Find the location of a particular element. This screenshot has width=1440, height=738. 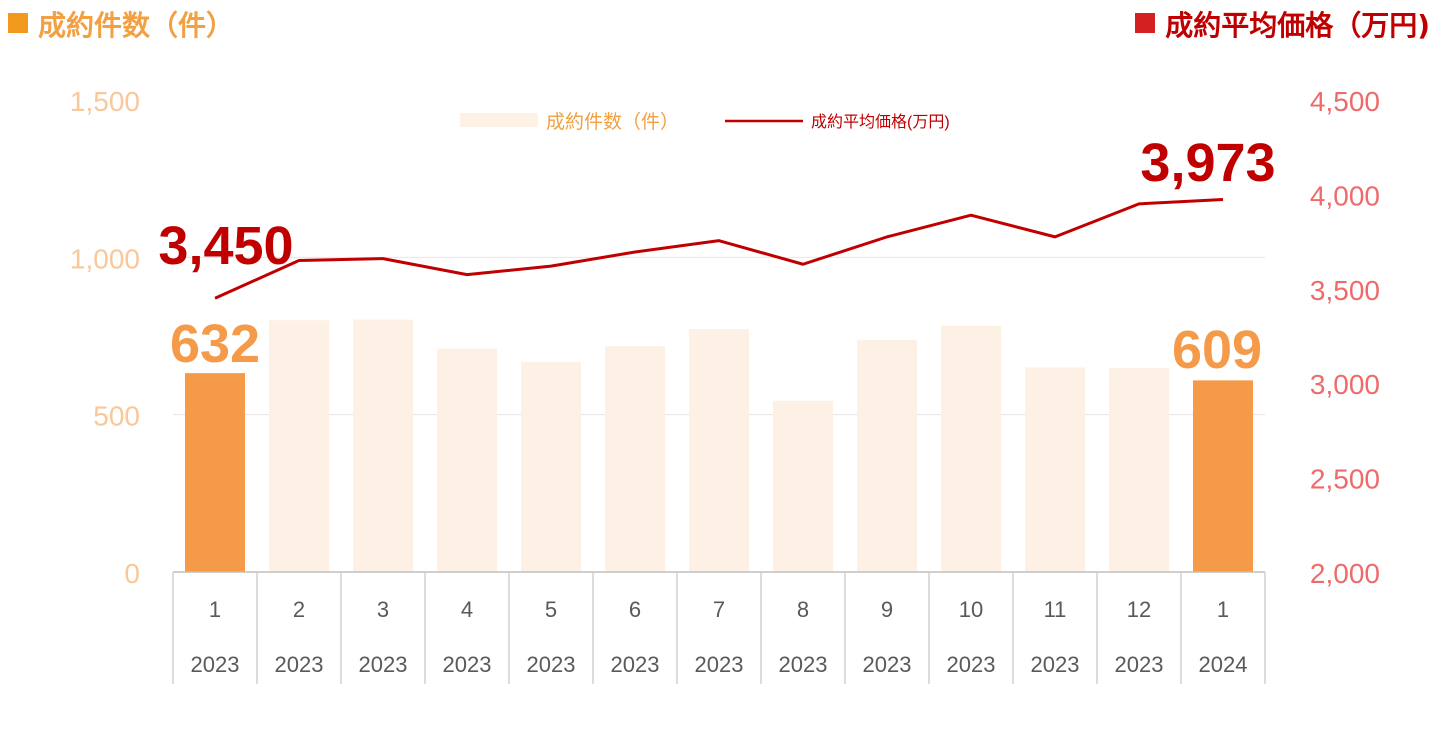

right-axis-title-text: 成約平均価格（万円) is located at coordinates (1297, 25).